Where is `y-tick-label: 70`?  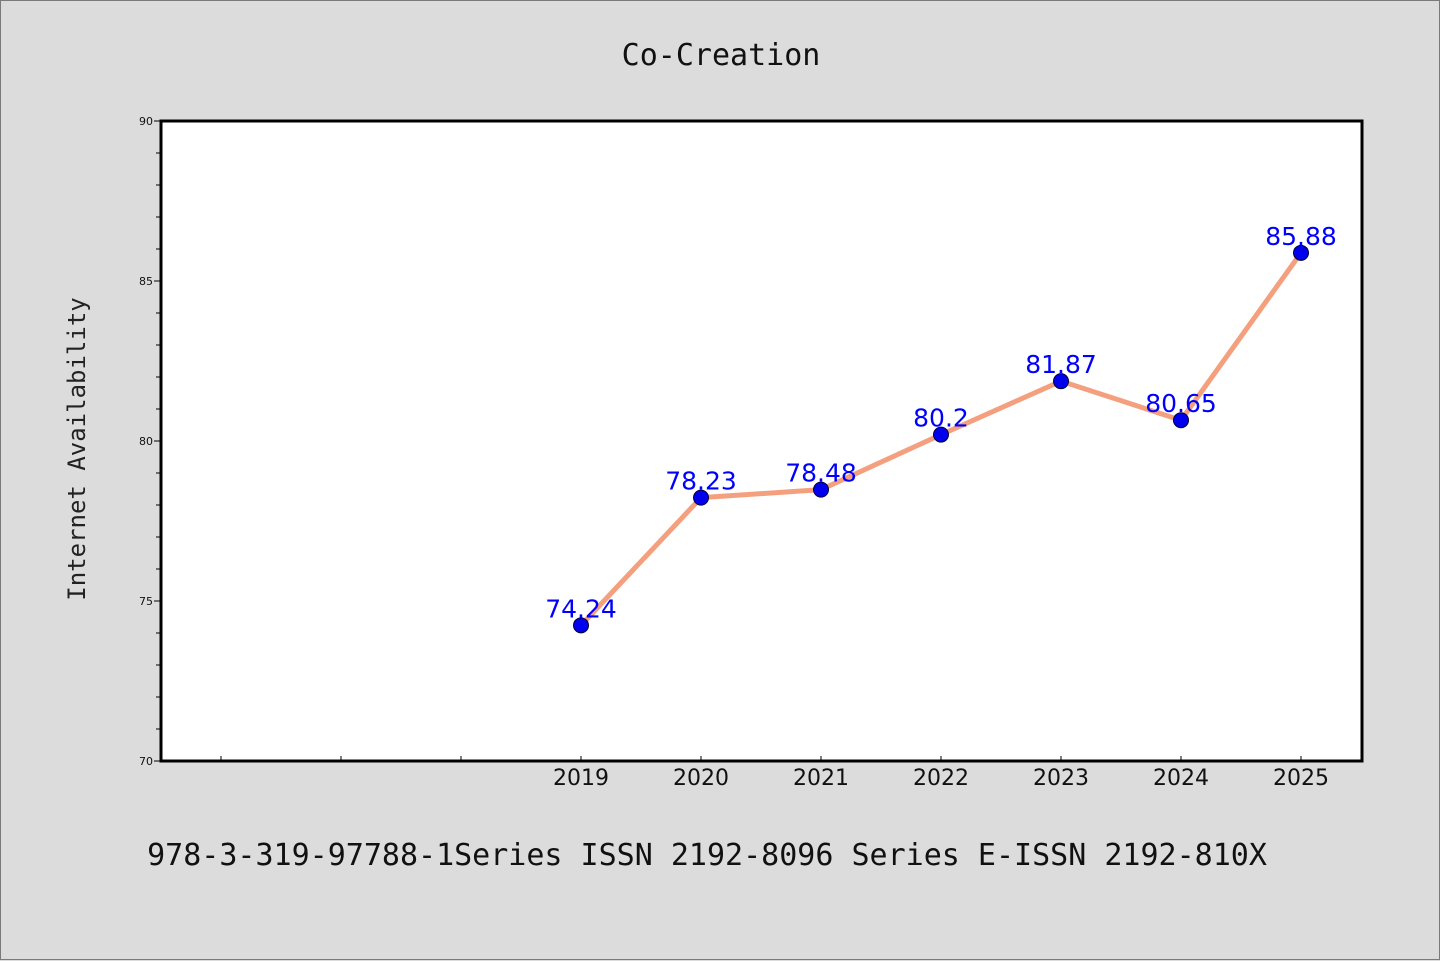
y-tick-label: 70 is located at coordinates (146, 761).